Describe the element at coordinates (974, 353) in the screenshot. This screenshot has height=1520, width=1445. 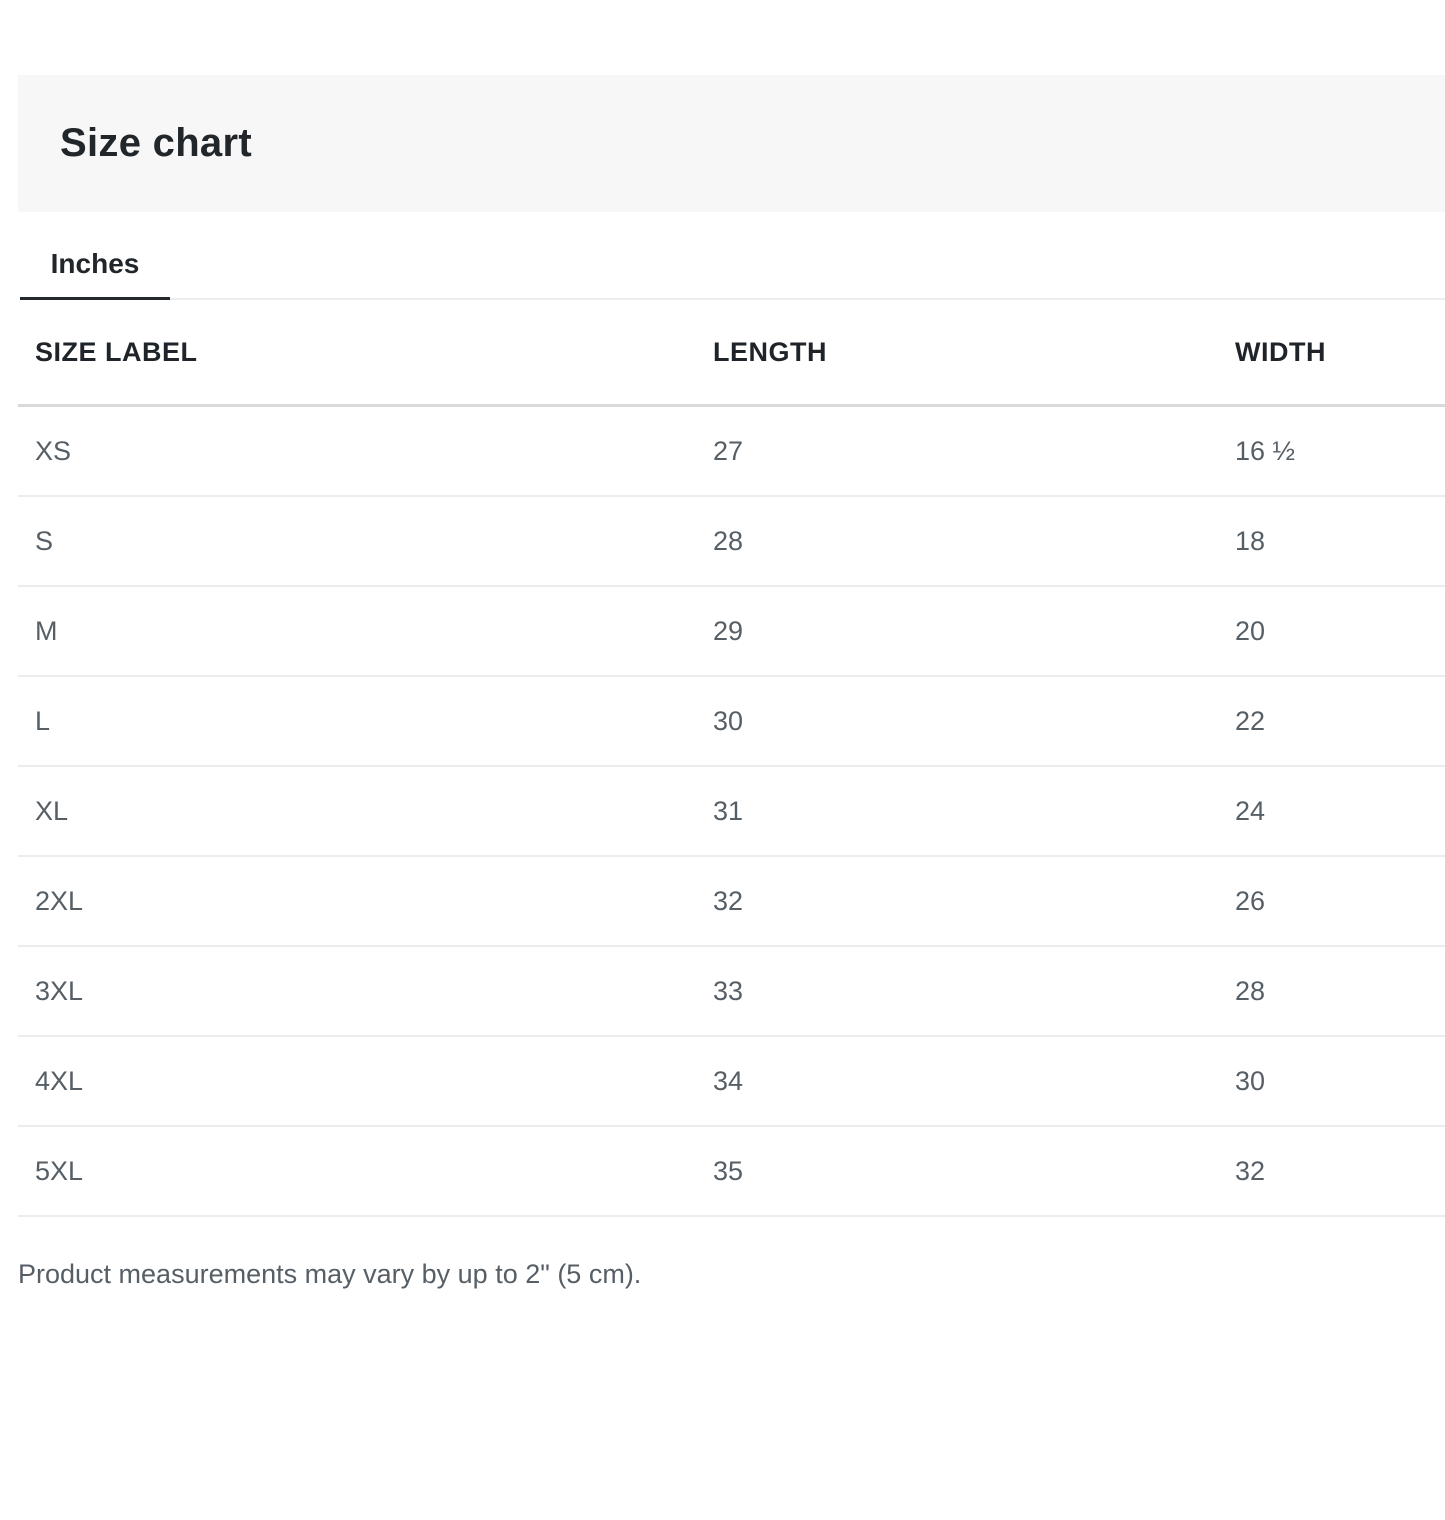
I see `column-header-length: LENGTH` at that location.